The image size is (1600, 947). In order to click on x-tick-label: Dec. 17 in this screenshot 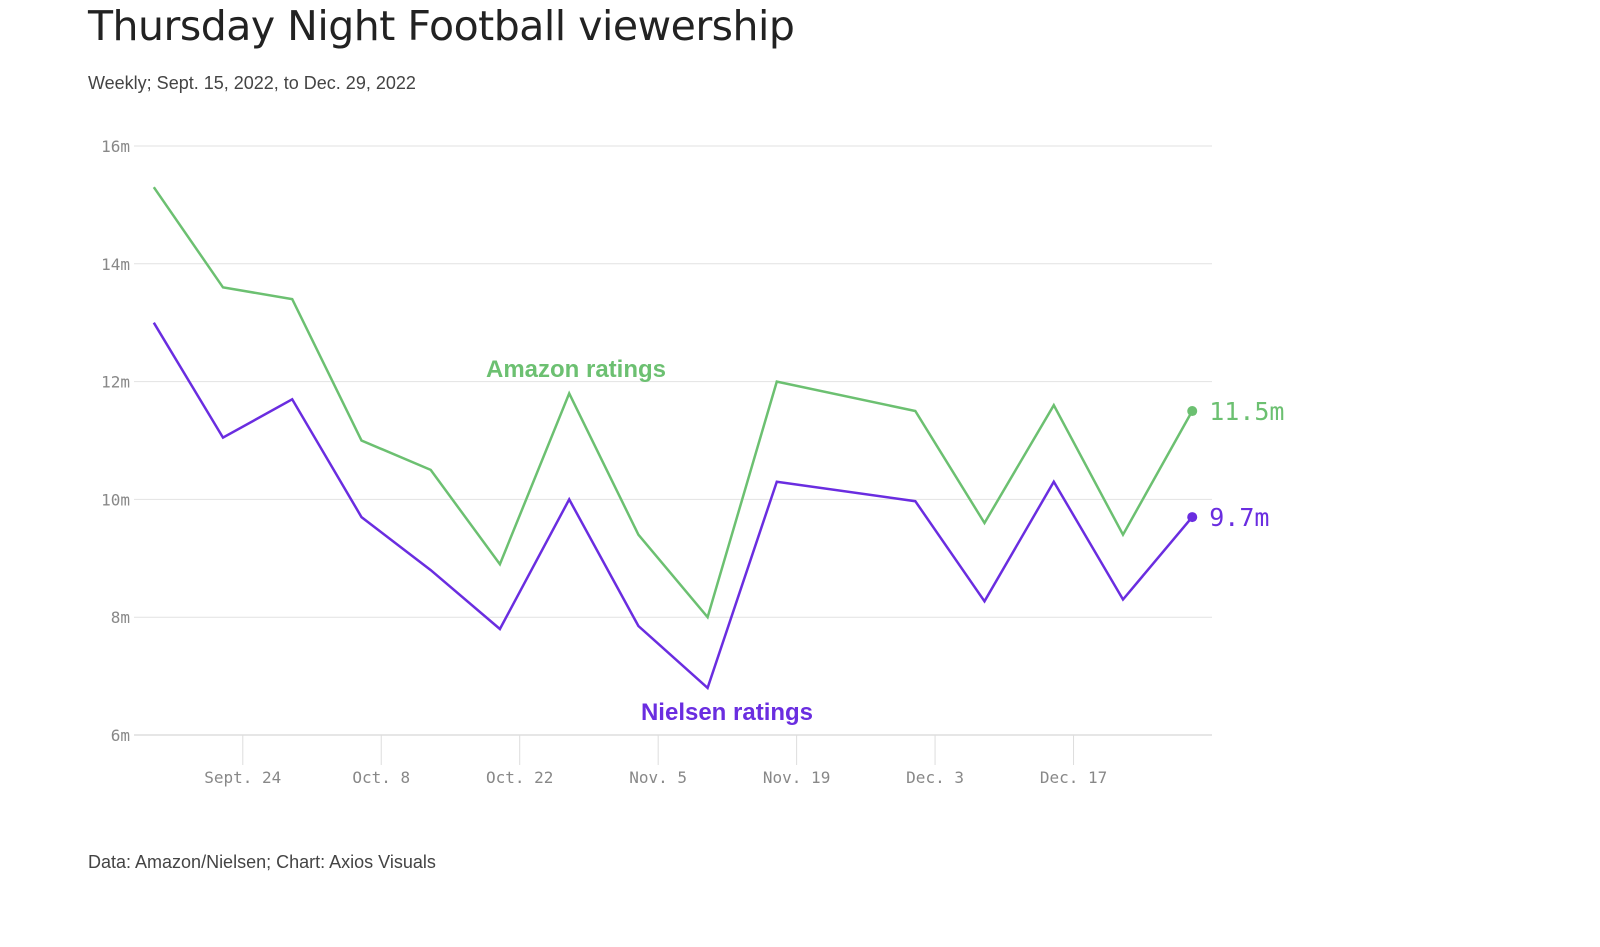, I will do `click(1073, 777)`.